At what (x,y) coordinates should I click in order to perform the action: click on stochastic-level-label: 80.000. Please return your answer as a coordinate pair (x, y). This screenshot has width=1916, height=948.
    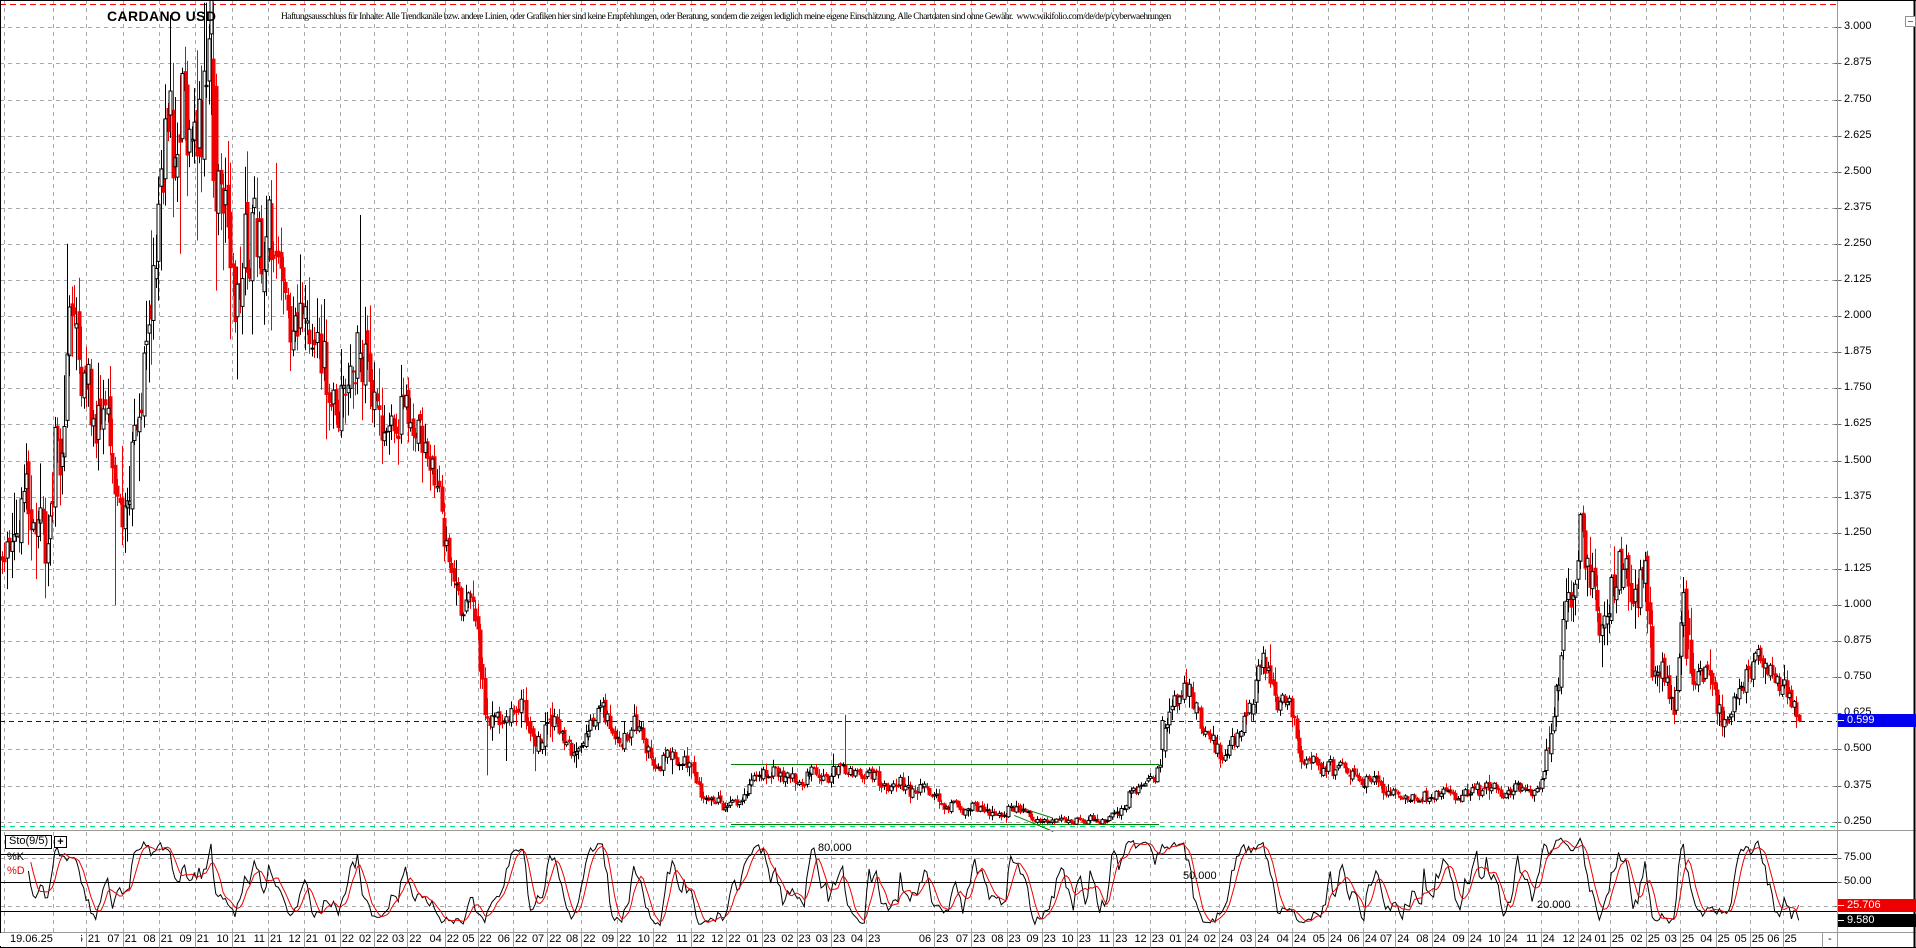
    Looking at the image, I should click on (835, 847).